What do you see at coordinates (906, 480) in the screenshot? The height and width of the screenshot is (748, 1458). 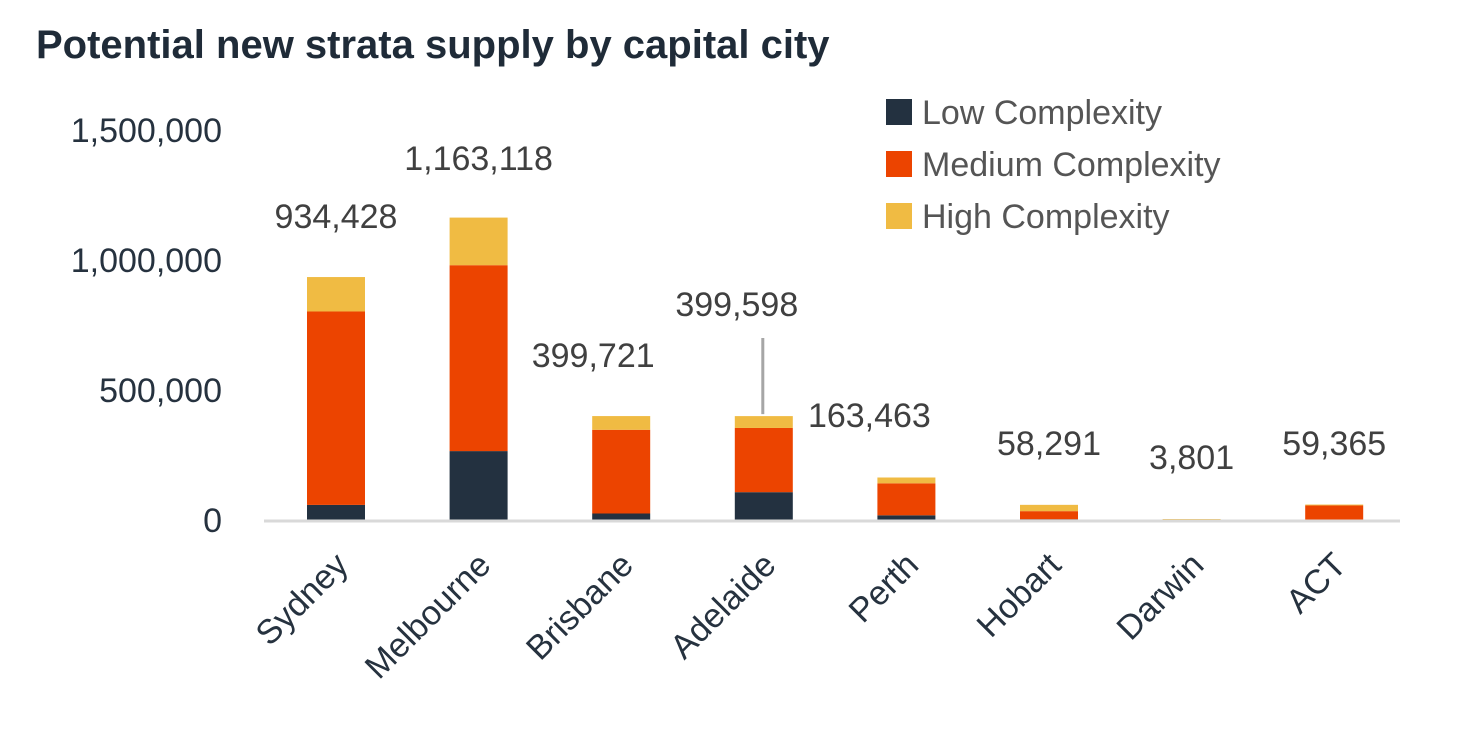 I see `bar-segment-perth-high-complexity` at bounding box center [906, 480].